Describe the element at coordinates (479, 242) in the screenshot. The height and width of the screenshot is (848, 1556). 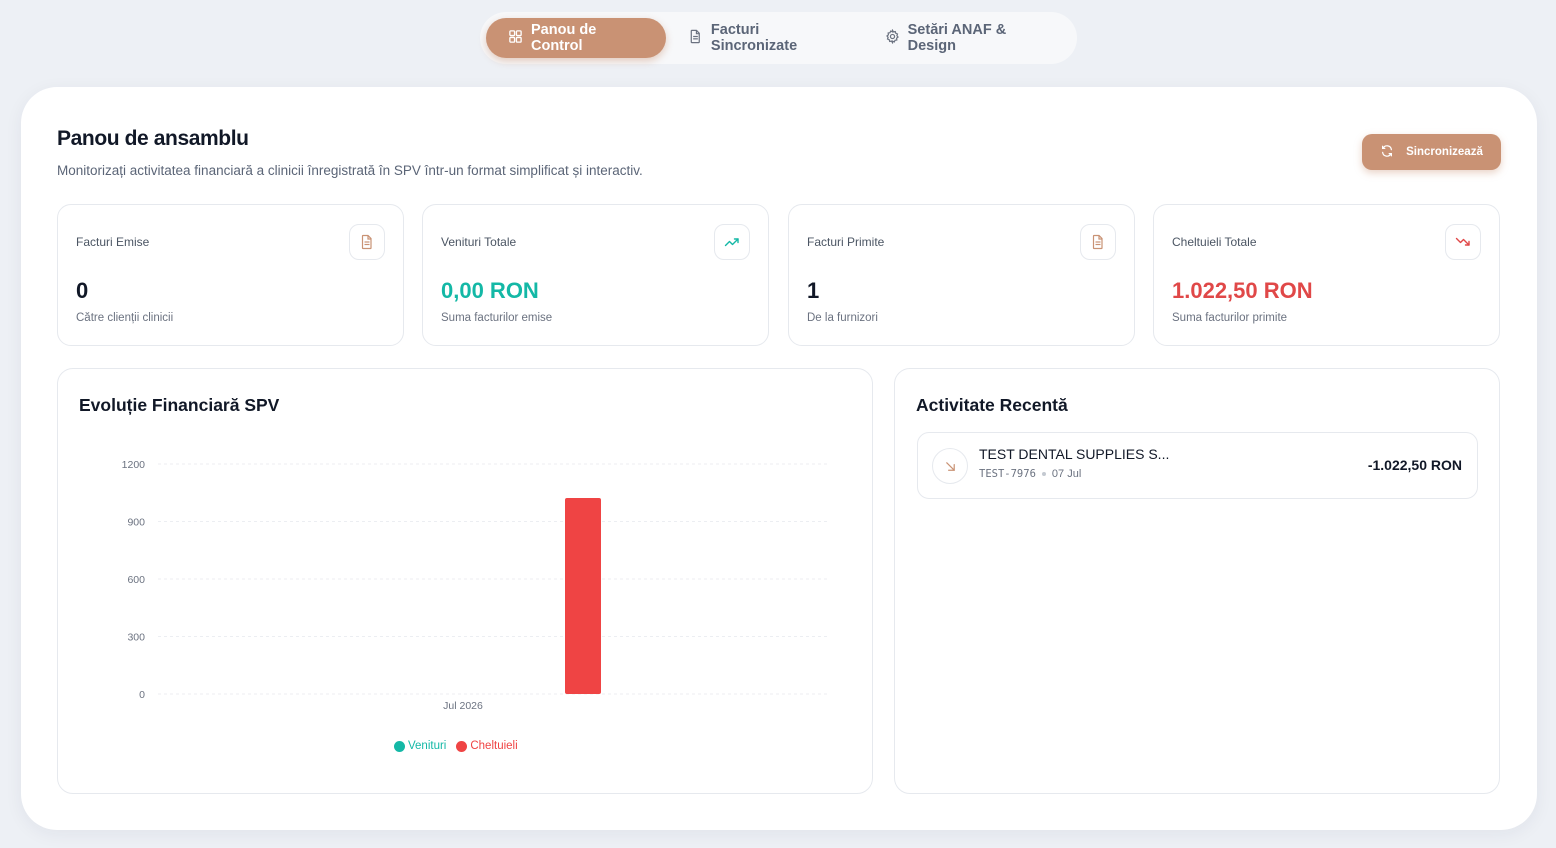
I see `stat-label: Venituri Totale` at that location.